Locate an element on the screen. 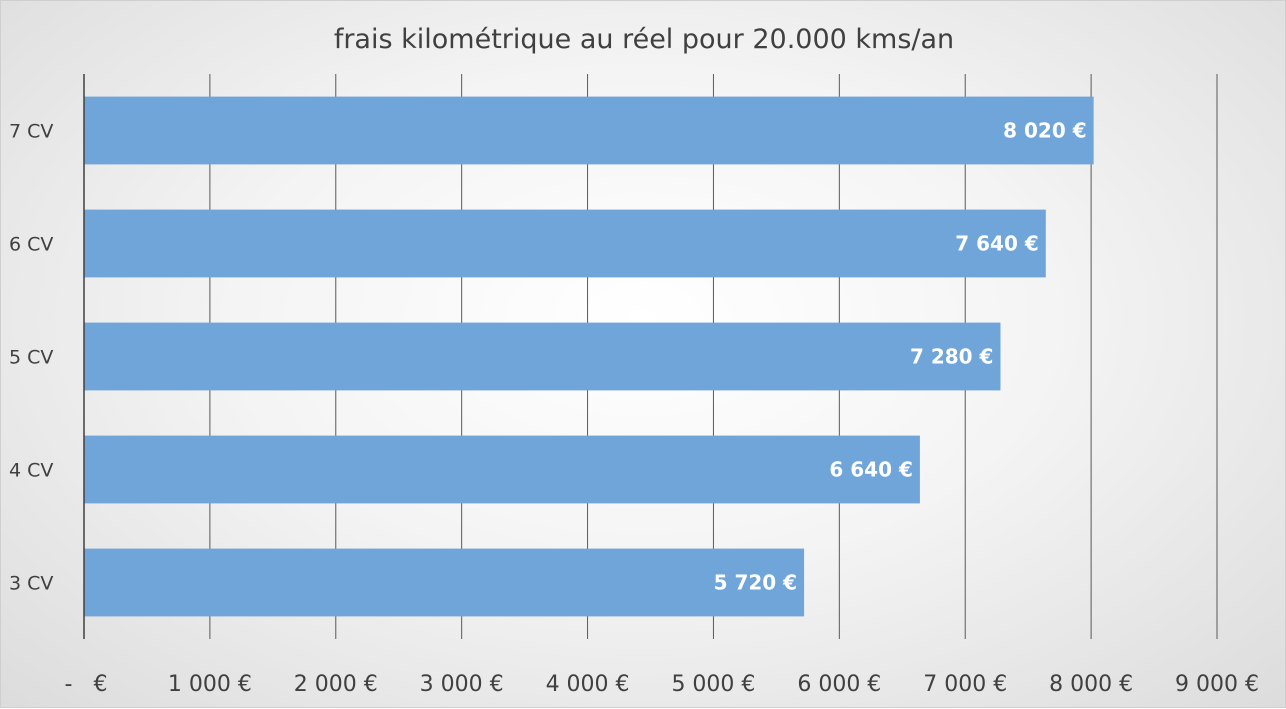  x-tick-label: 4 000 € is located at coordinates (588, 684).